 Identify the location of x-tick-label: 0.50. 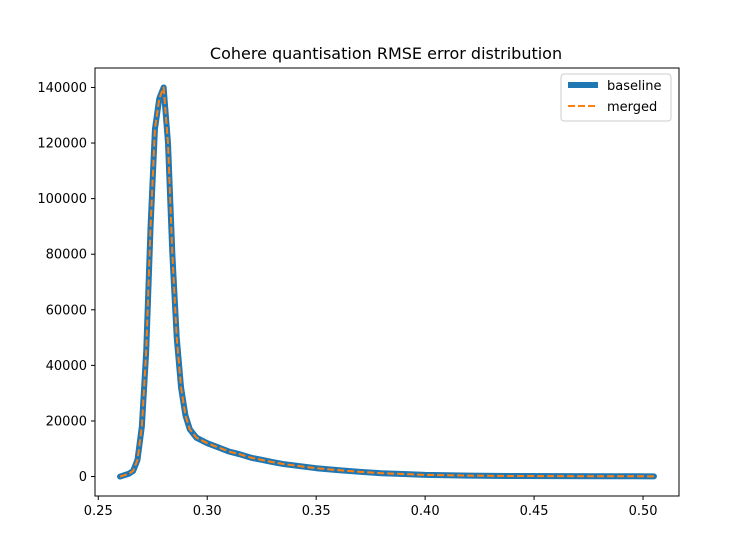
(643, 511).